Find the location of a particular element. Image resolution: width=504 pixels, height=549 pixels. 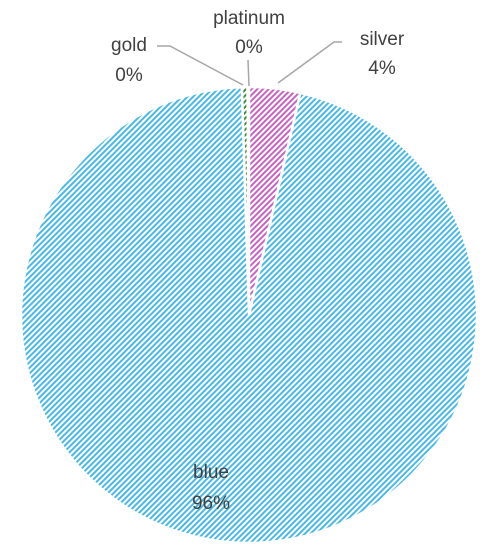

data-label-pct-platinum: 0% is located at coordinates (249, 47).